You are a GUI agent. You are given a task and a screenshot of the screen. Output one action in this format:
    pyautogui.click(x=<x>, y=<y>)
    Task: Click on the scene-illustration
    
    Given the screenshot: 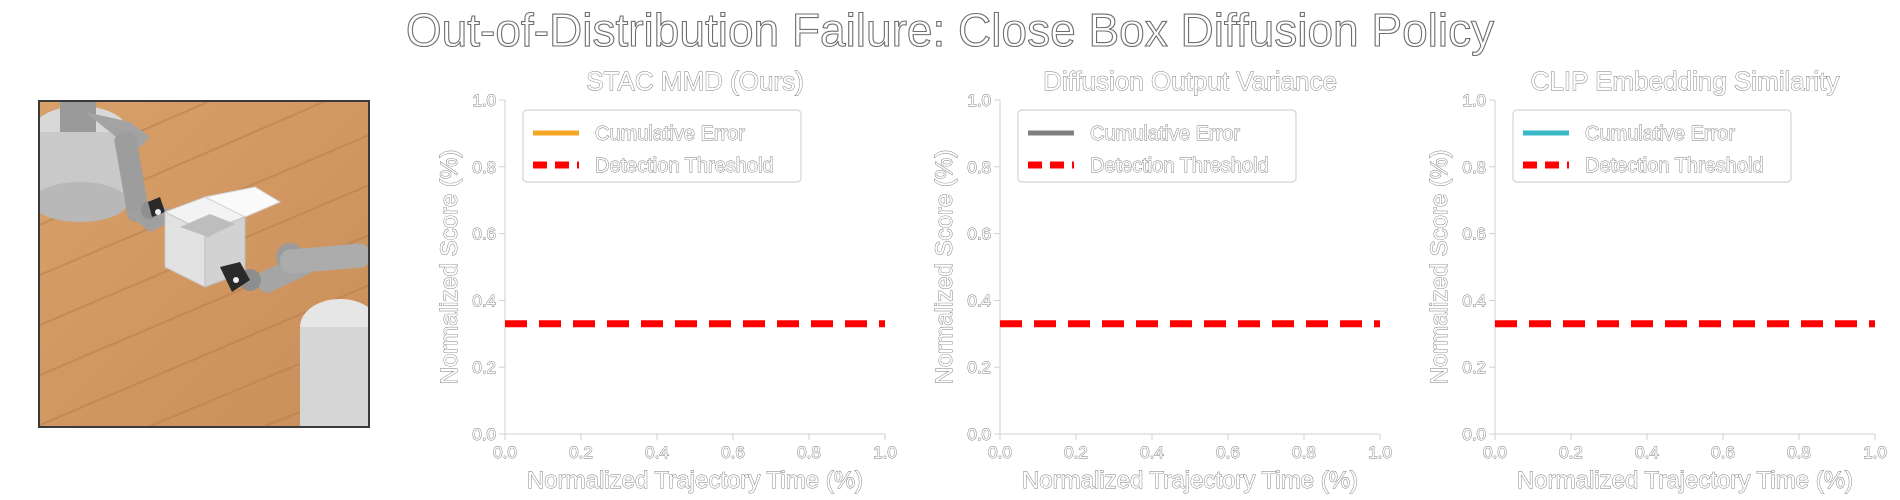 What is the action you would take?
    pyautogui.click(x=204, y=264)
    